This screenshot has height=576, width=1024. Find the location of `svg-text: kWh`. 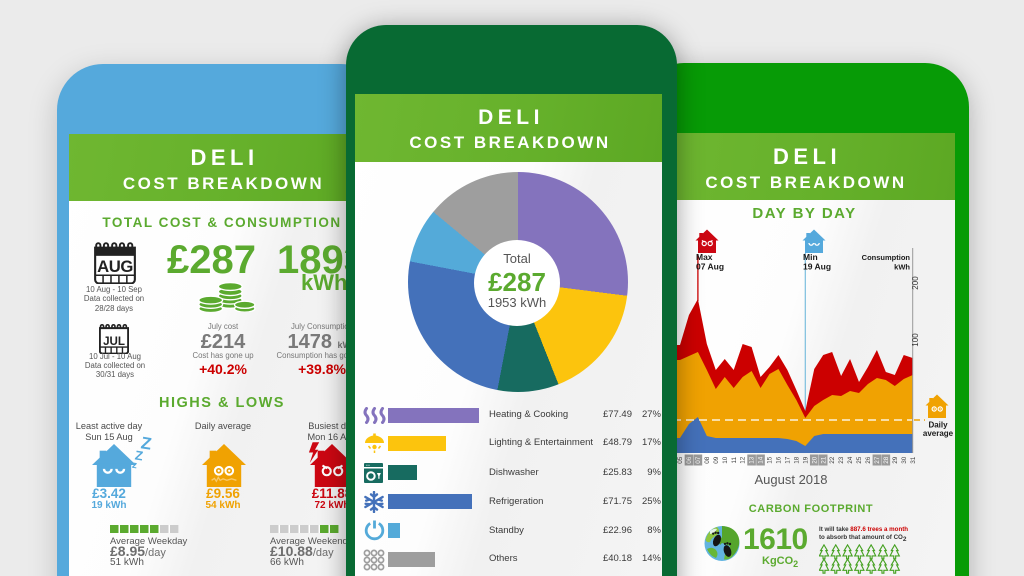

svg-text: kWh is located at coordinates (902, 267).